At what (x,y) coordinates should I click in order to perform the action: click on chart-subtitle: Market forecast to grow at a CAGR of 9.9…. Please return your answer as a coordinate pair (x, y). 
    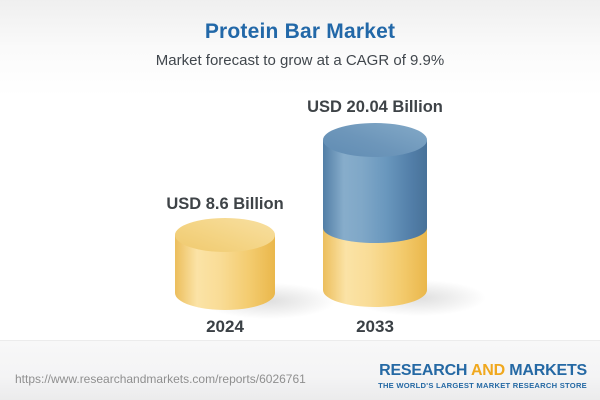
    Looking at the image, I should click on (300, 60).